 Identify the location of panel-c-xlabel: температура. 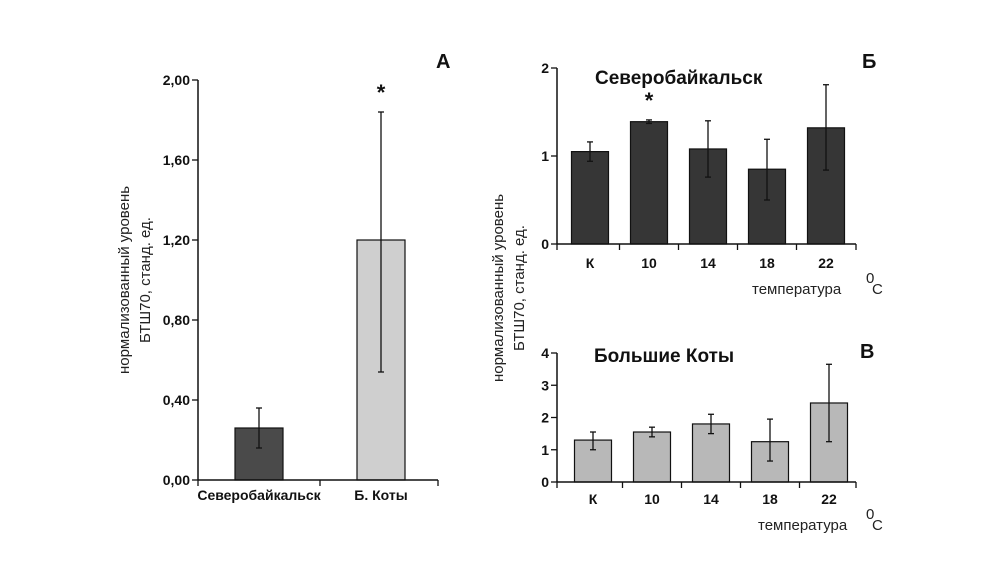
(803, 525).